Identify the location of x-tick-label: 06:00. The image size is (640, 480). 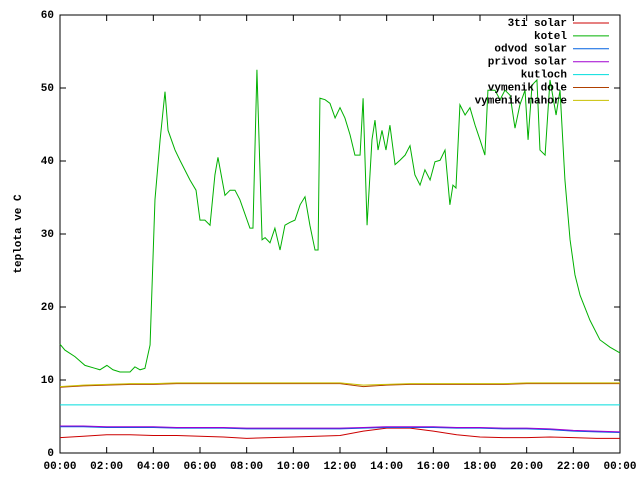
(199, 467).